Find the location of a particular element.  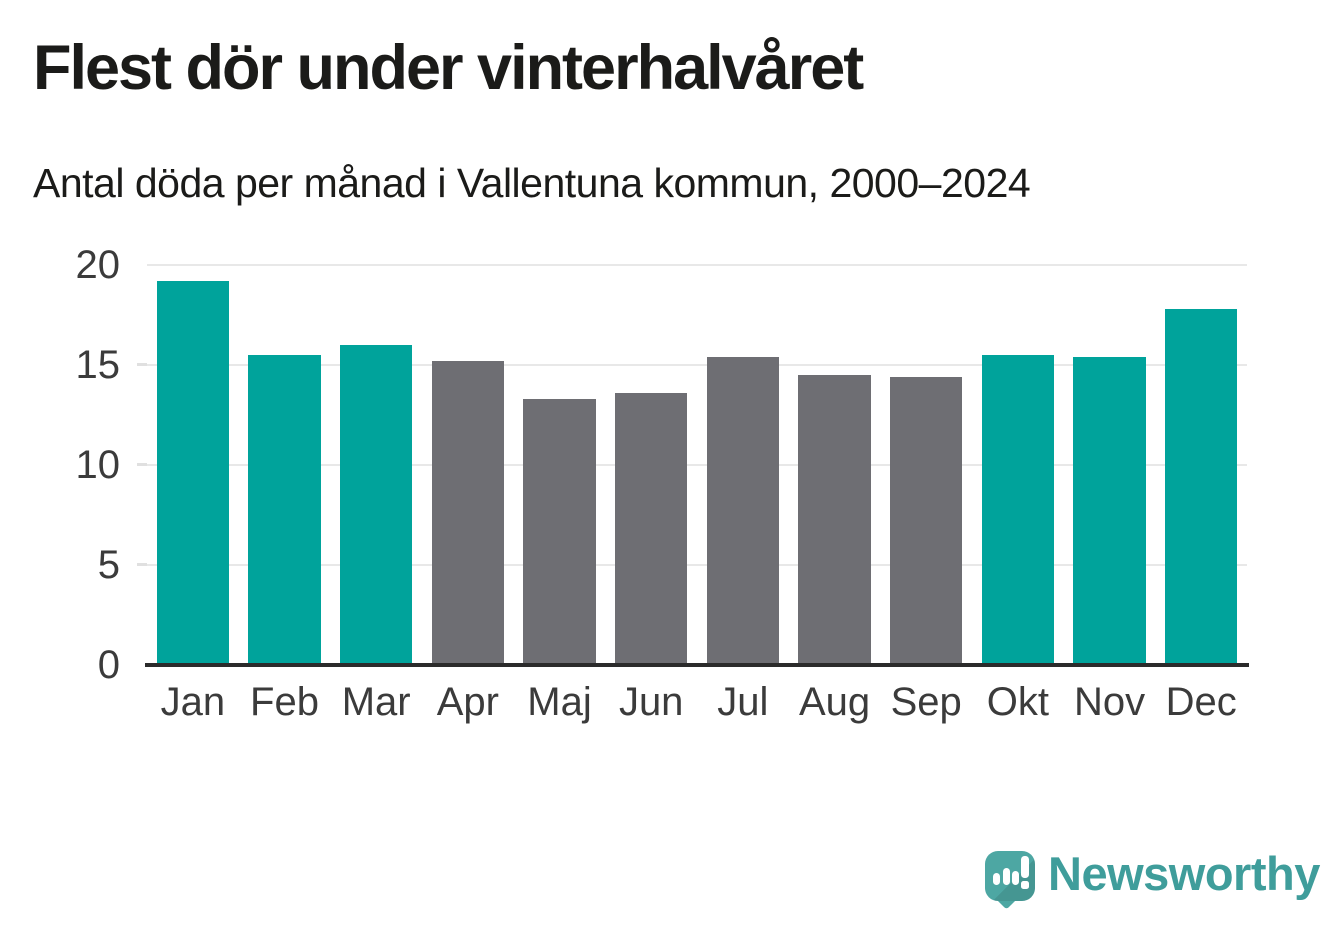

x-label-sep: Sep is located at coordinates (926, 702).